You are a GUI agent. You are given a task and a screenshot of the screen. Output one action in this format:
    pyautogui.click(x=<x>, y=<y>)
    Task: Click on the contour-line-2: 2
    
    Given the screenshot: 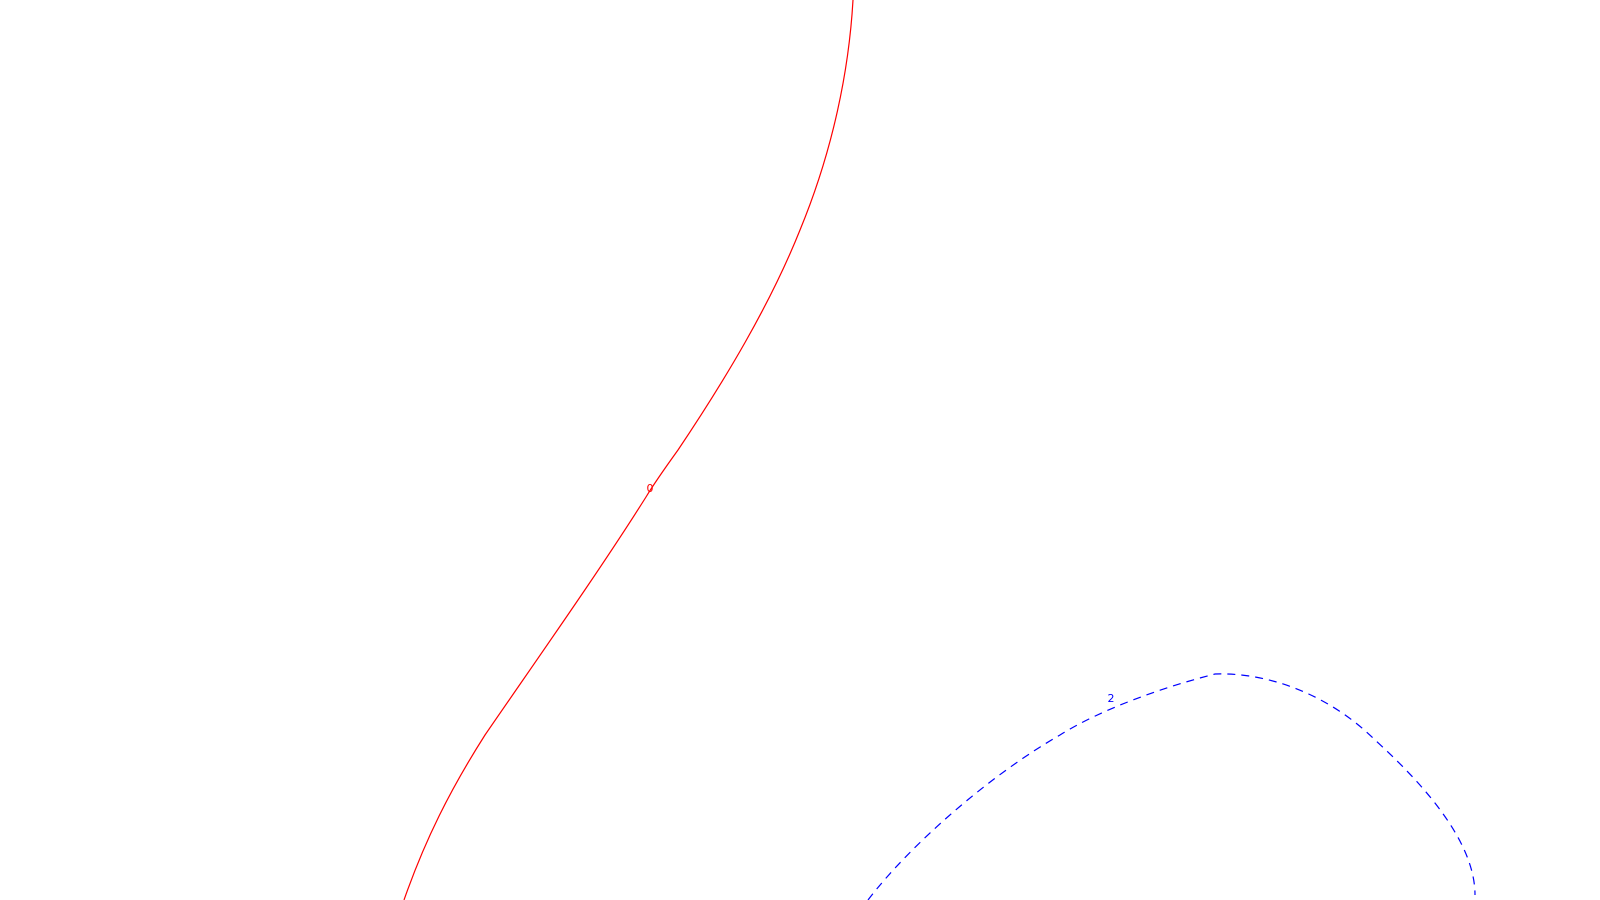 What is the action you would take?
    pyautogui.click(x=1171, y=786)
    